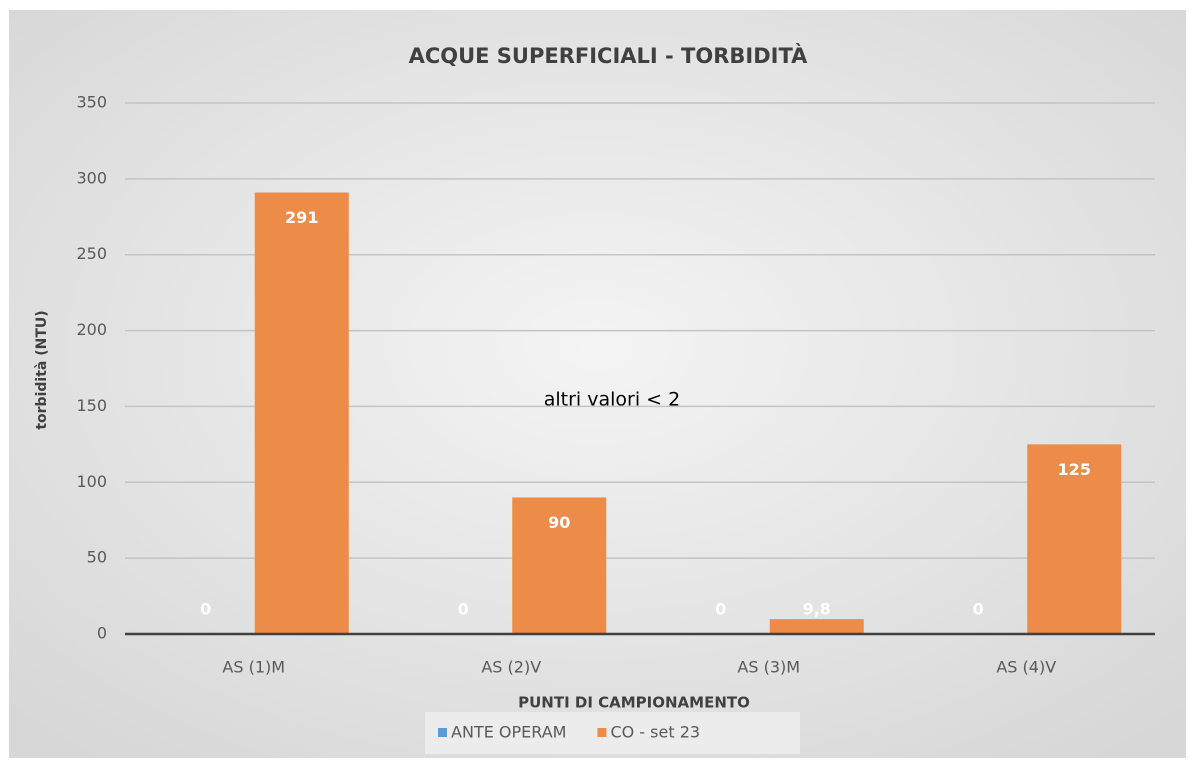 This screenshot has width=1195, height=764. What do you see at coordinates (253, 667) in the screenshot?
I see `x-tick-label: AS (1)M` at bounding box center [253, 667].